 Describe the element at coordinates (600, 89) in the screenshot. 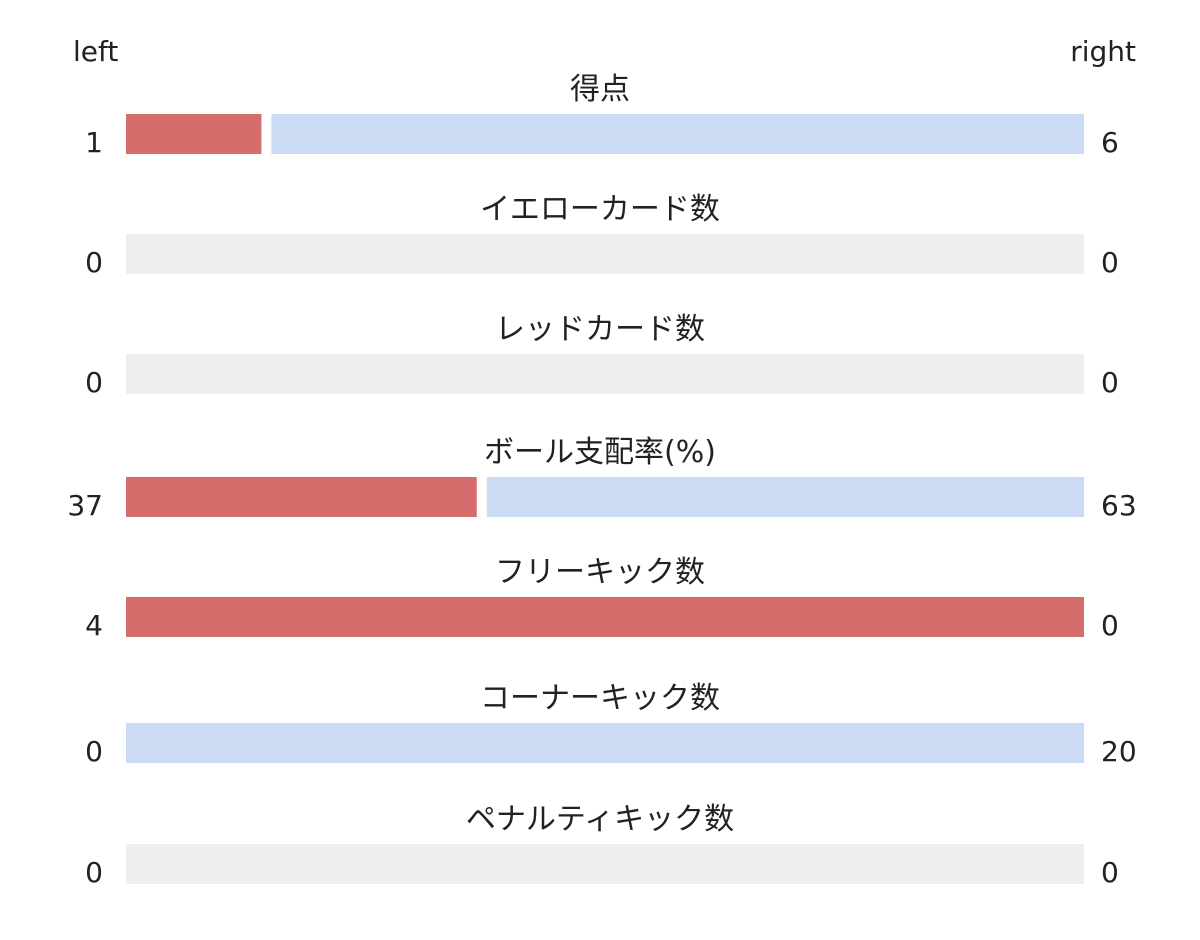

I see `metric-label: 得点` at that location.